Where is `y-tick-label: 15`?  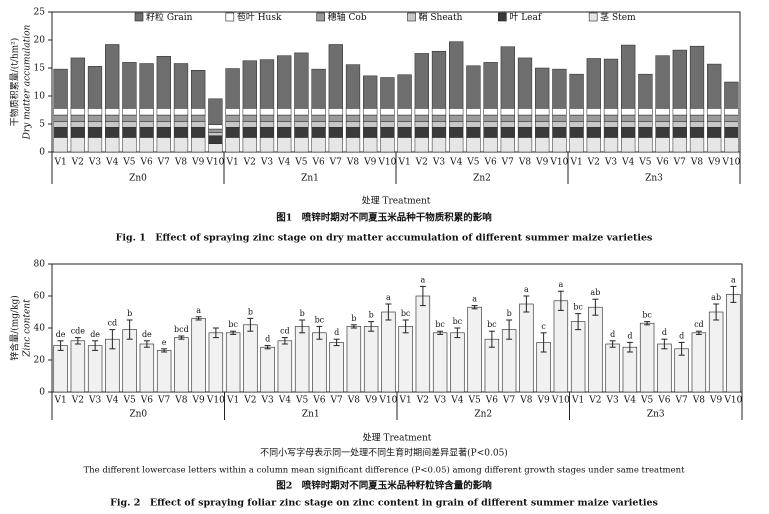 y-tick-label: 15 is located at coordinates (40, 69).